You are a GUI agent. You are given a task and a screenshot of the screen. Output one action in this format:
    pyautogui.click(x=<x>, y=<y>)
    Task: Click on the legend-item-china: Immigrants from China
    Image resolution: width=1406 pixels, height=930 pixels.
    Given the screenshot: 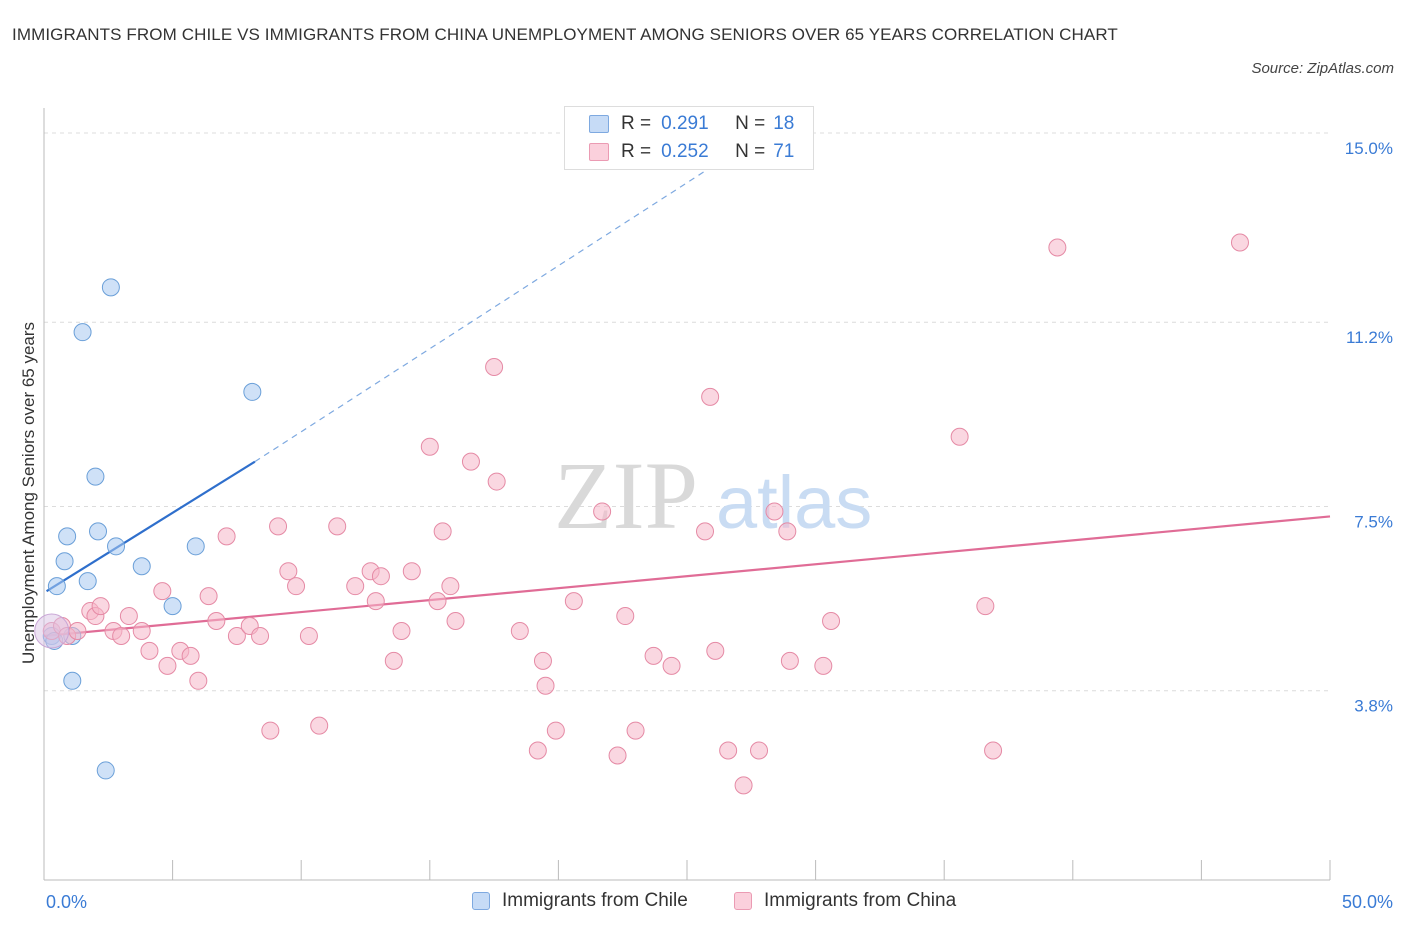 What is the action you would take?
    pyautogui.click(x=845, y=901)
    